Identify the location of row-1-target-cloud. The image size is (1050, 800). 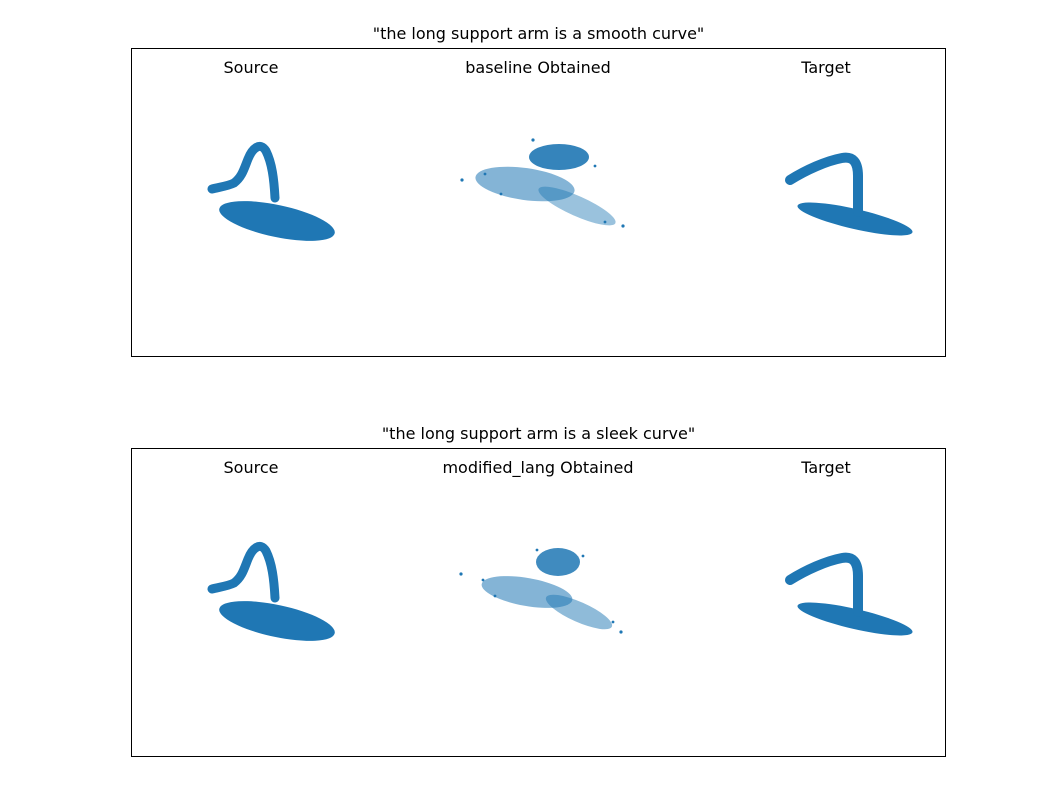
(849, 194).